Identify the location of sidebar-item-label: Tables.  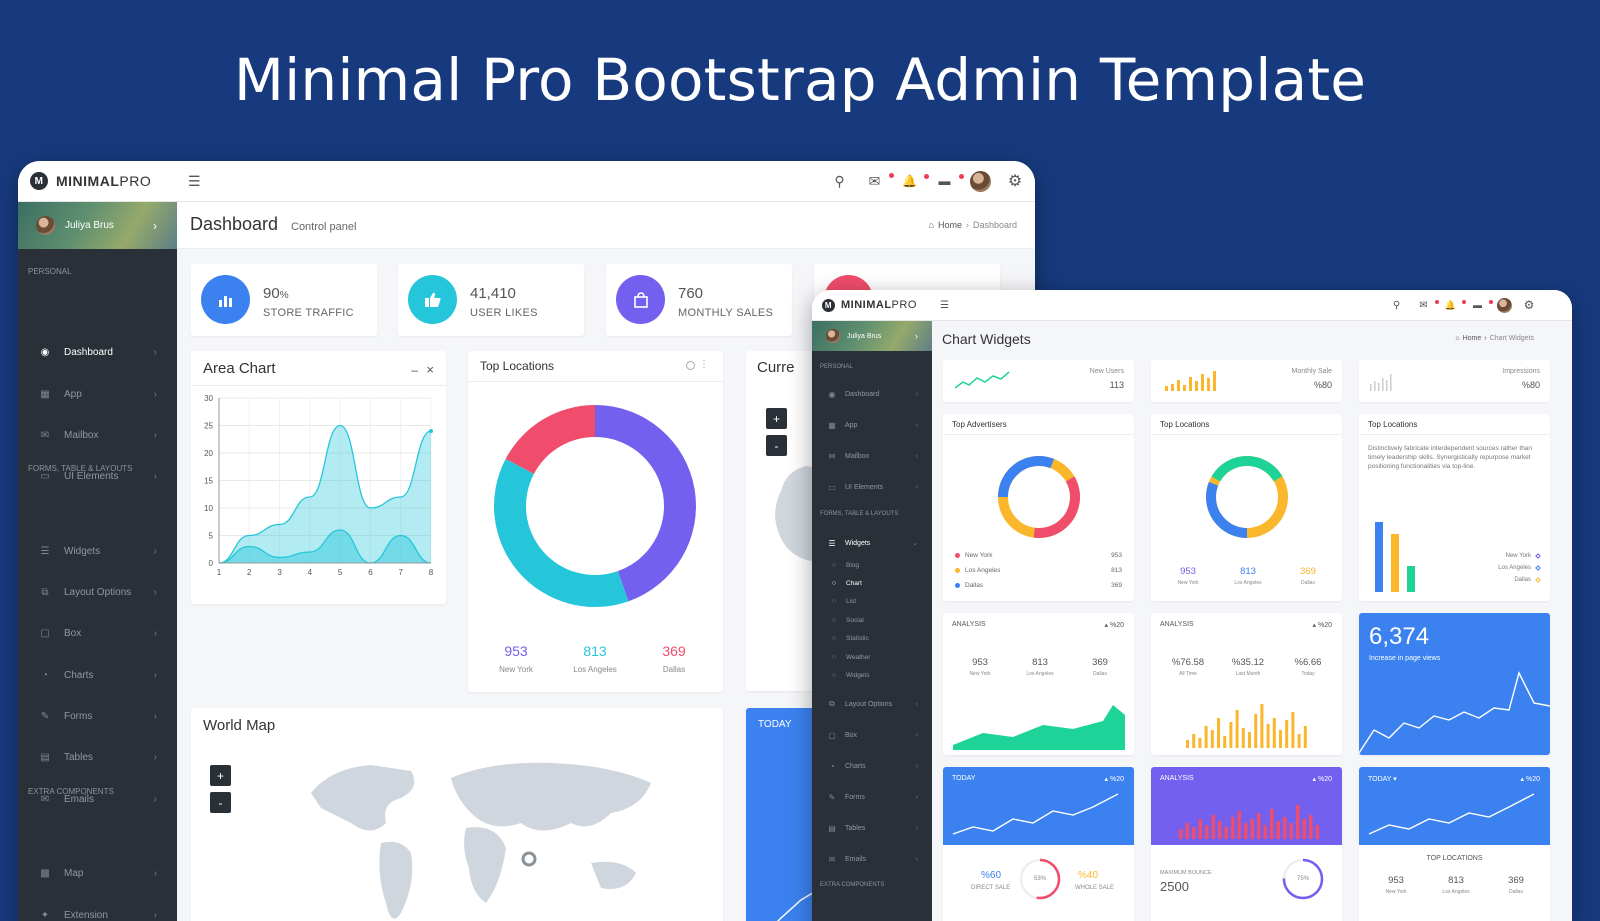
(78, 757).